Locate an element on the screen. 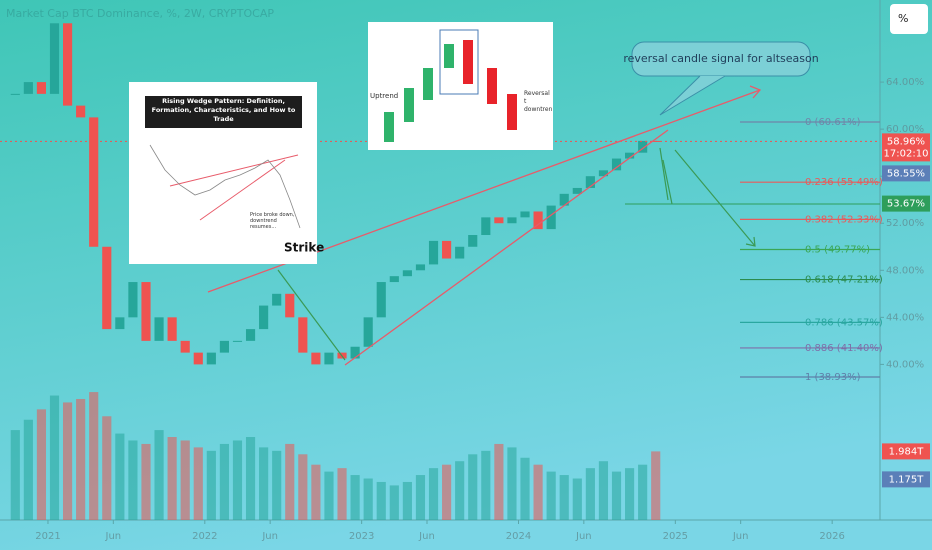 The image size is (932, 550). y-tick-label: 52.00% is located at coordinates (905, 223).